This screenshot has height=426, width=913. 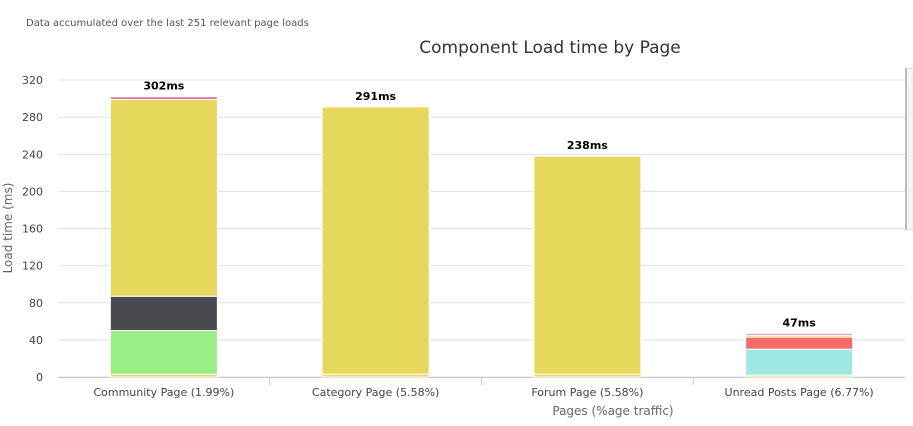 What do you see at coordinates (32, 117) in the screenshot?
I see `y-tick-label: 280` at bounding box center [32, 117].